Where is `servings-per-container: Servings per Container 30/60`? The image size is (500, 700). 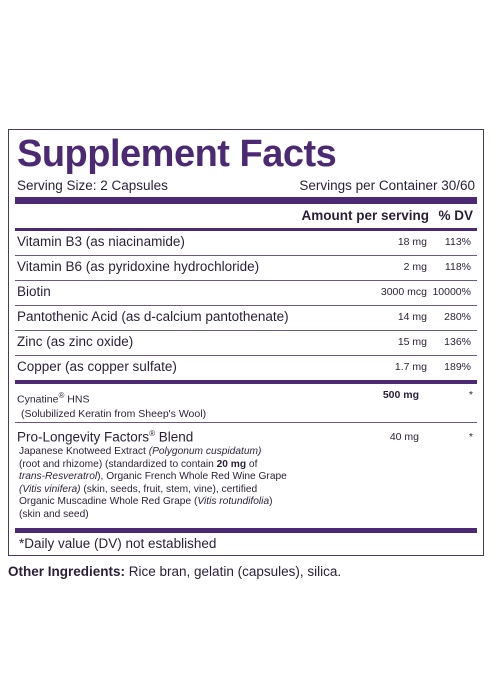 servings-per-container: Servings per Container 30/60 is located at coordinates (387, 185).